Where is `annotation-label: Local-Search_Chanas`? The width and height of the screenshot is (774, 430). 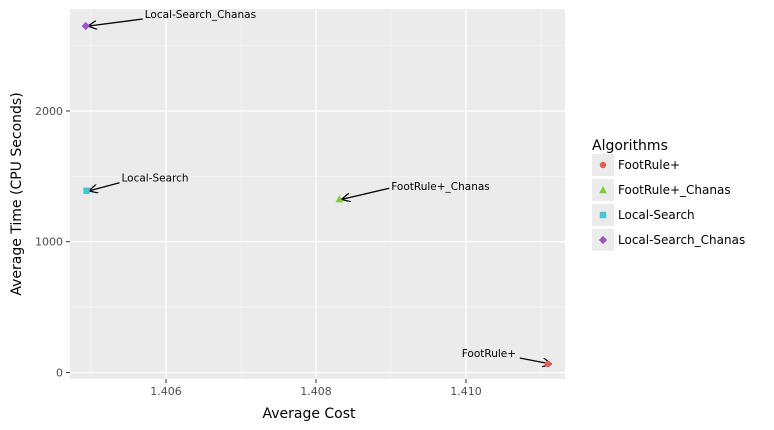 annotation-label: Local-Search_Chanas is located at coordinates (200, 15).